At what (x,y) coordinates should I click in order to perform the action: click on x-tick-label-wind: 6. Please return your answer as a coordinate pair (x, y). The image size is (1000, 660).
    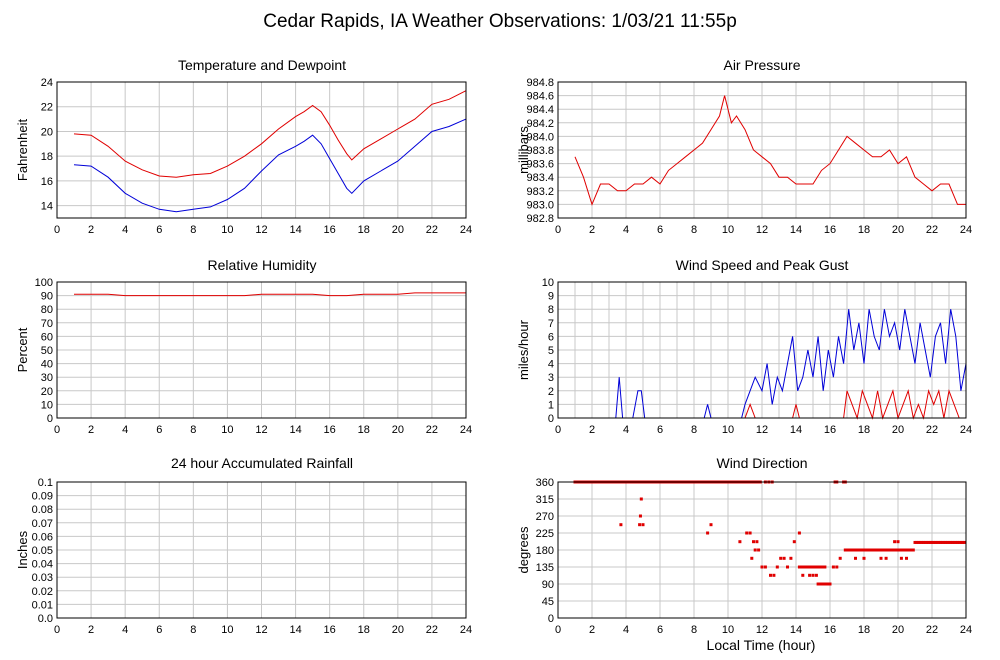
    Looking at the image, I should click on (660, 430).